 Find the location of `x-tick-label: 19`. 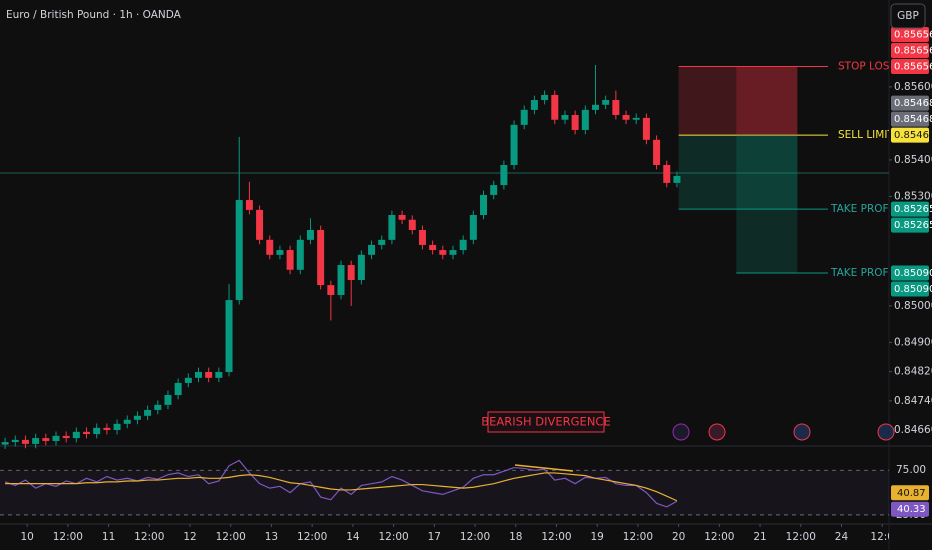

x-tick-label: 19 is located at coordinates (597, 537).